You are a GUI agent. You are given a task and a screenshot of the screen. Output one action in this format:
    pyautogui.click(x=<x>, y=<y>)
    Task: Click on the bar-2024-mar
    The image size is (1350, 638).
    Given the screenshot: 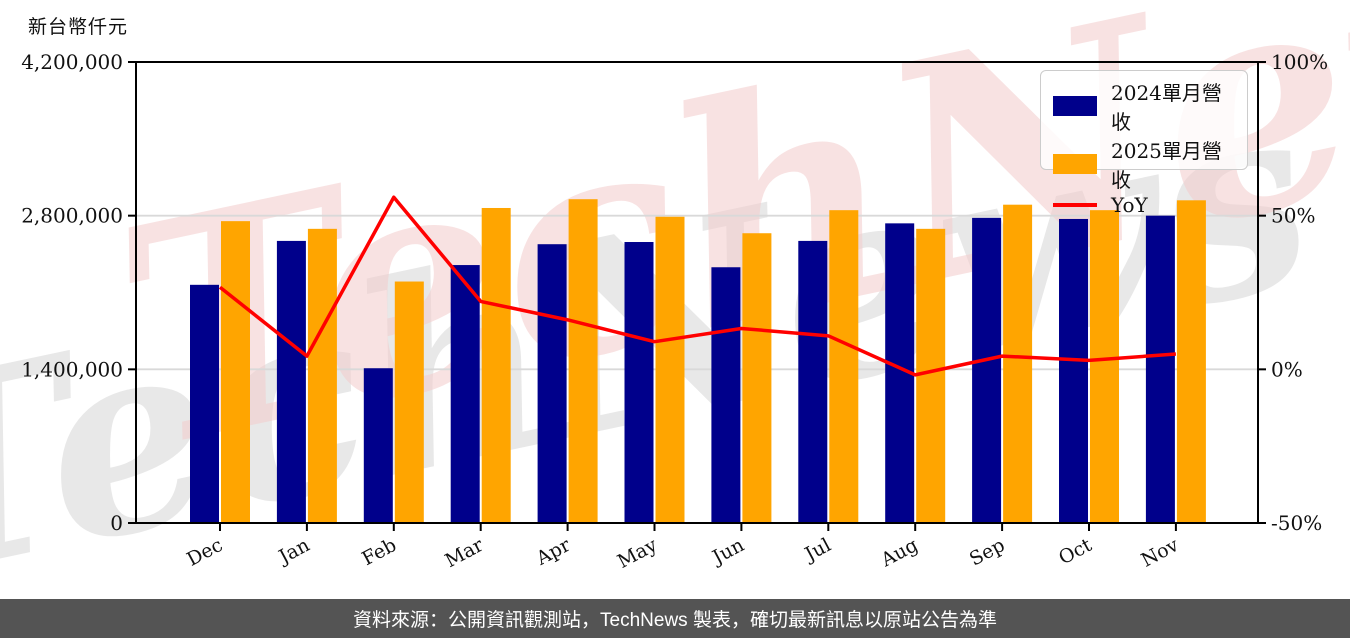 What is the action you would take?
    pyautogui.click(x=465, y=394)
    